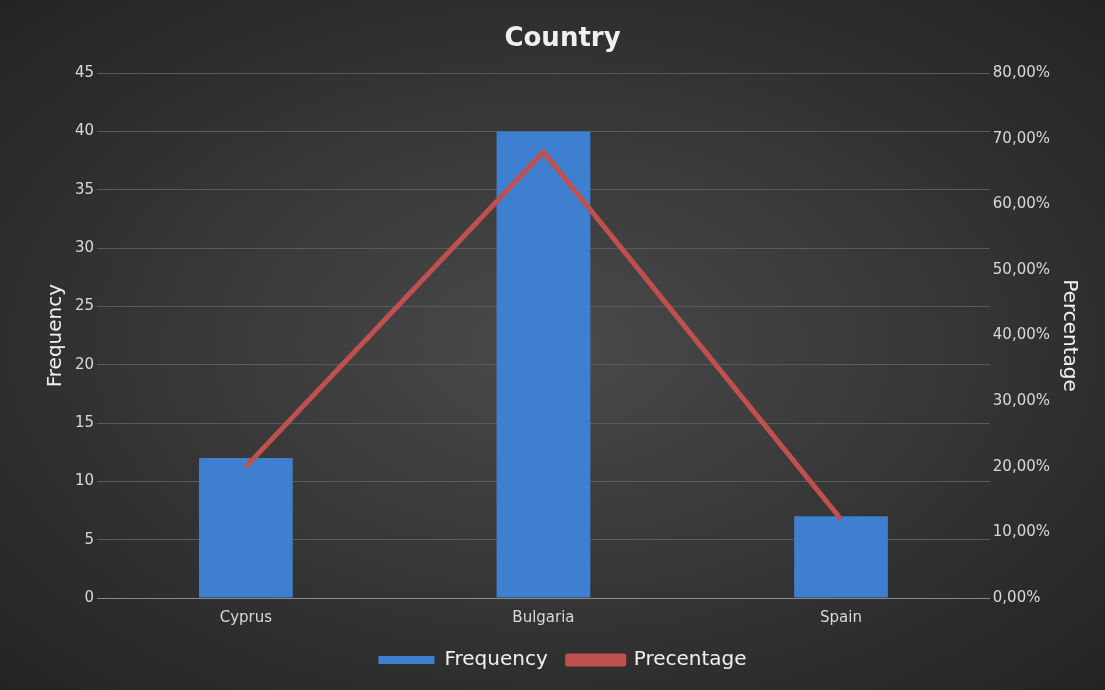 Image resolution: width=1105 pixels, height=690 pixels. I want to click on y2-tick-label: 20,00%, so click(1021, 465).